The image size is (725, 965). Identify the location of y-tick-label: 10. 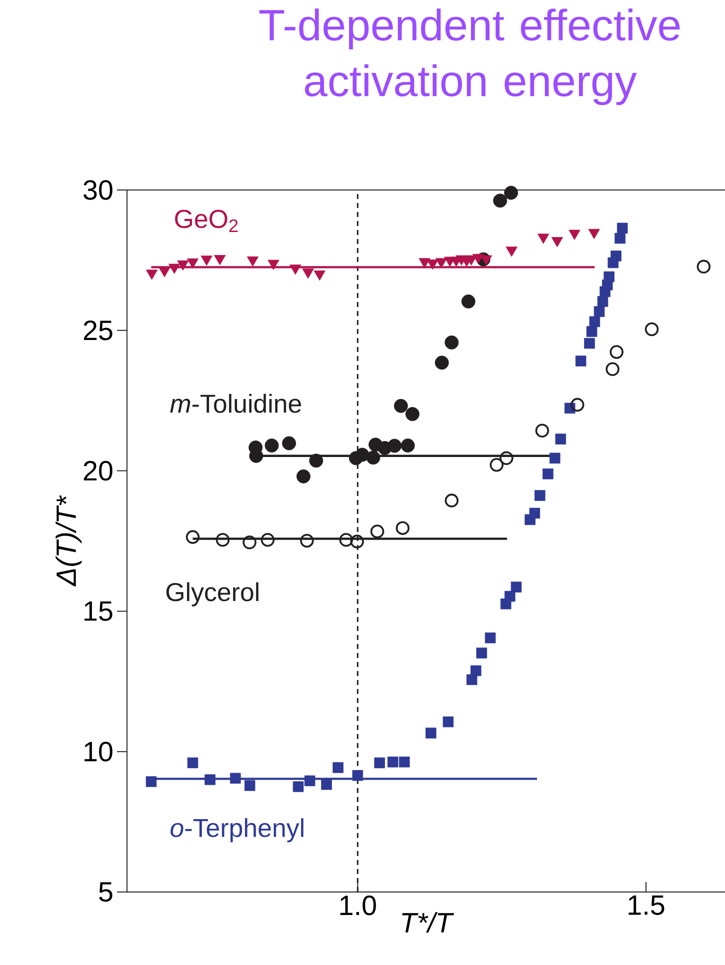
(98, 752).